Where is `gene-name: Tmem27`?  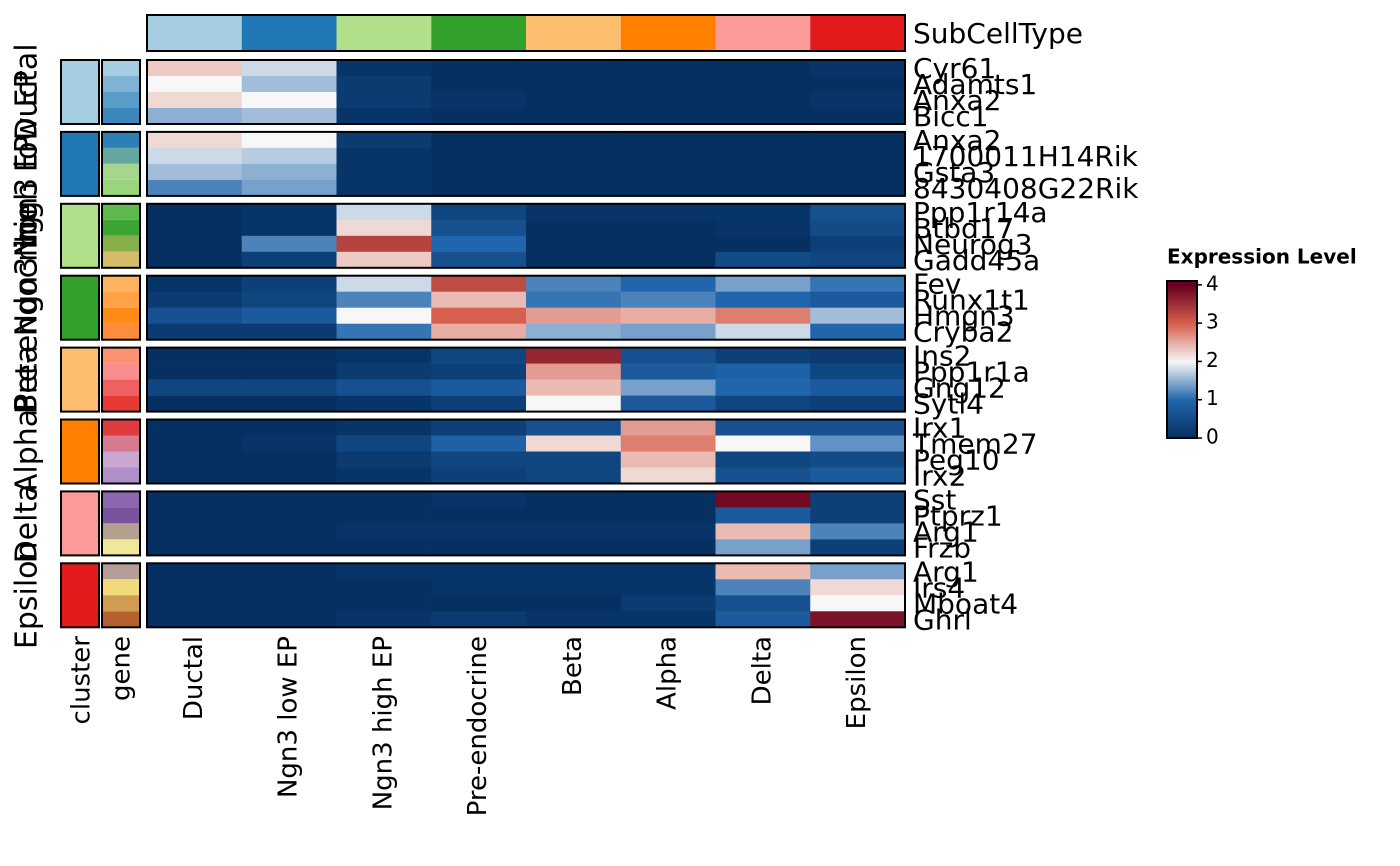
gene-name: Tmem27 is located at coordinates (975, 444).